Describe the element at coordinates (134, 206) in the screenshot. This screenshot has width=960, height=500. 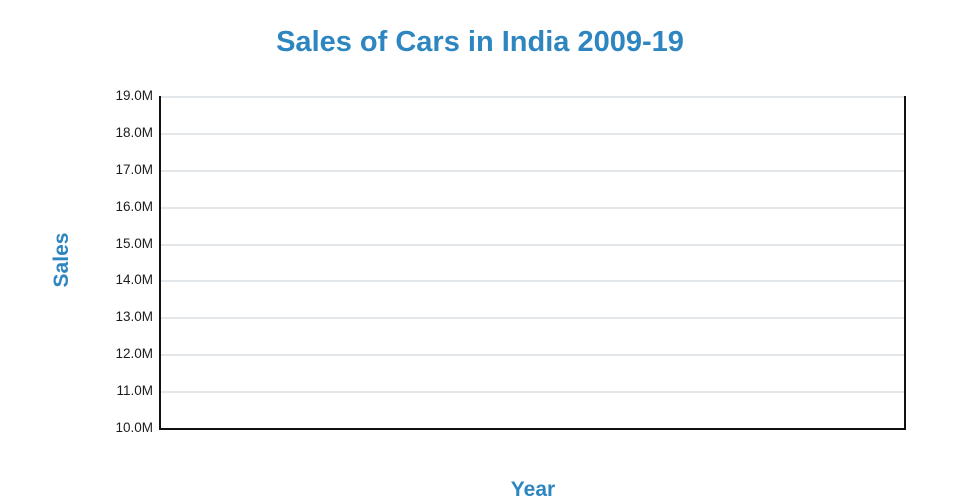
I see `y-tick-label: 16.0M` at that location.